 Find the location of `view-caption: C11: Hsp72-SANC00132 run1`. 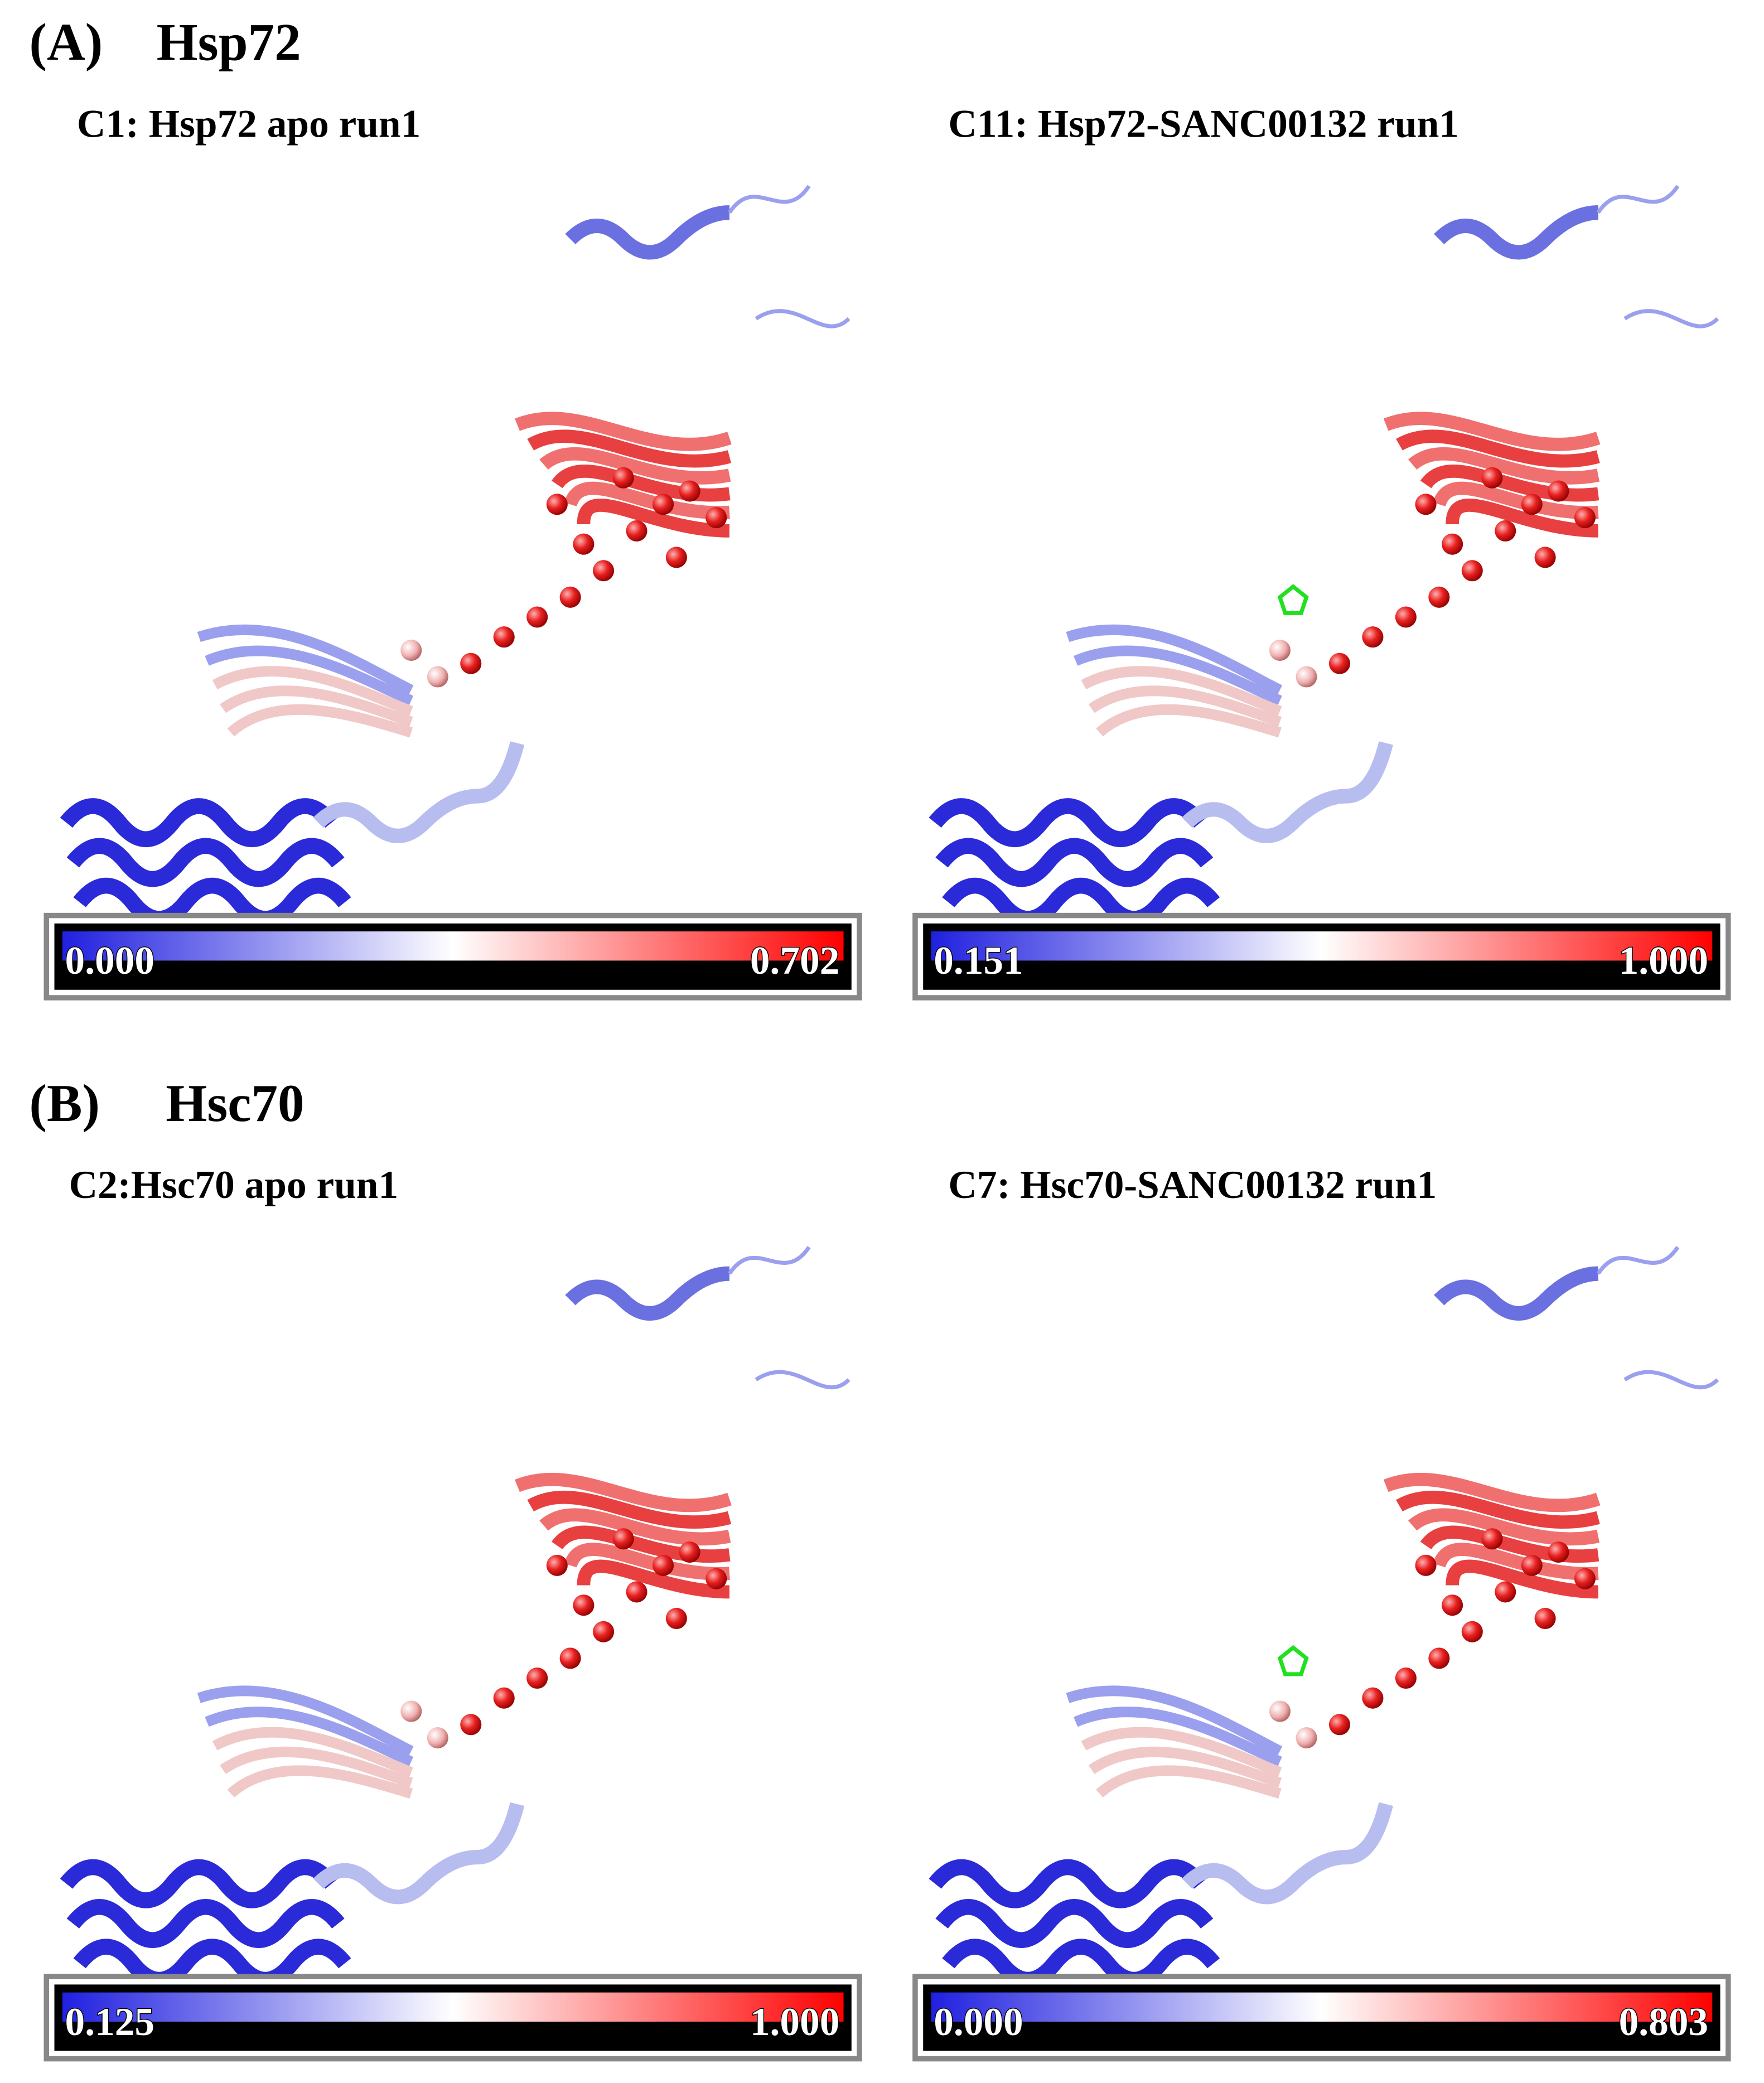

view-caption: C11: Hsp72-SANC00132 run1 is located at coordinates (1203, 124).